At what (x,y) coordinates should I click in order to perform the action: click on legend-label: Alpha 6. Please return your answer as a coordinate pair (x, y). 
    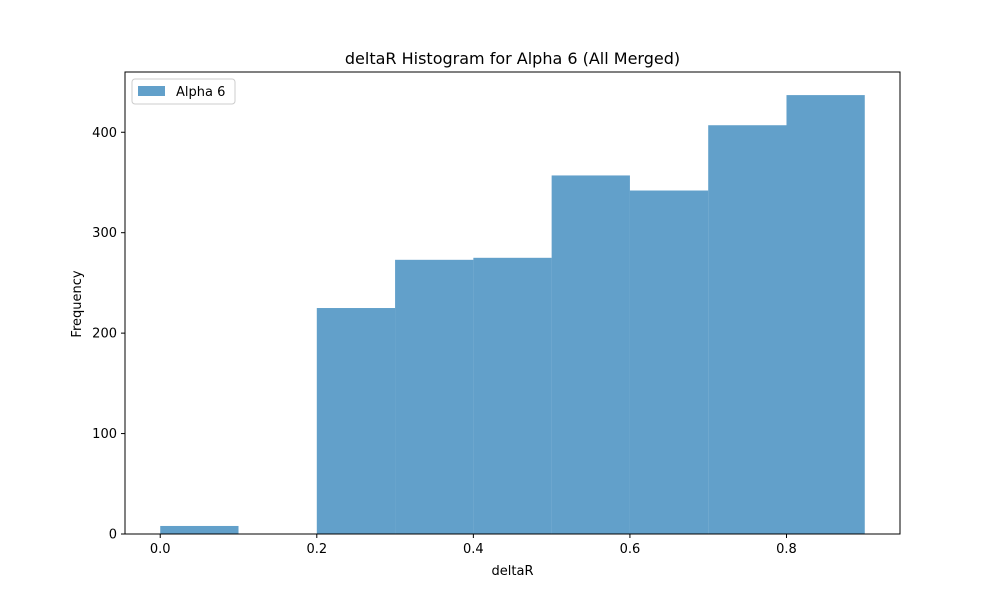
    Looking at the image, I should click on (200, 92).